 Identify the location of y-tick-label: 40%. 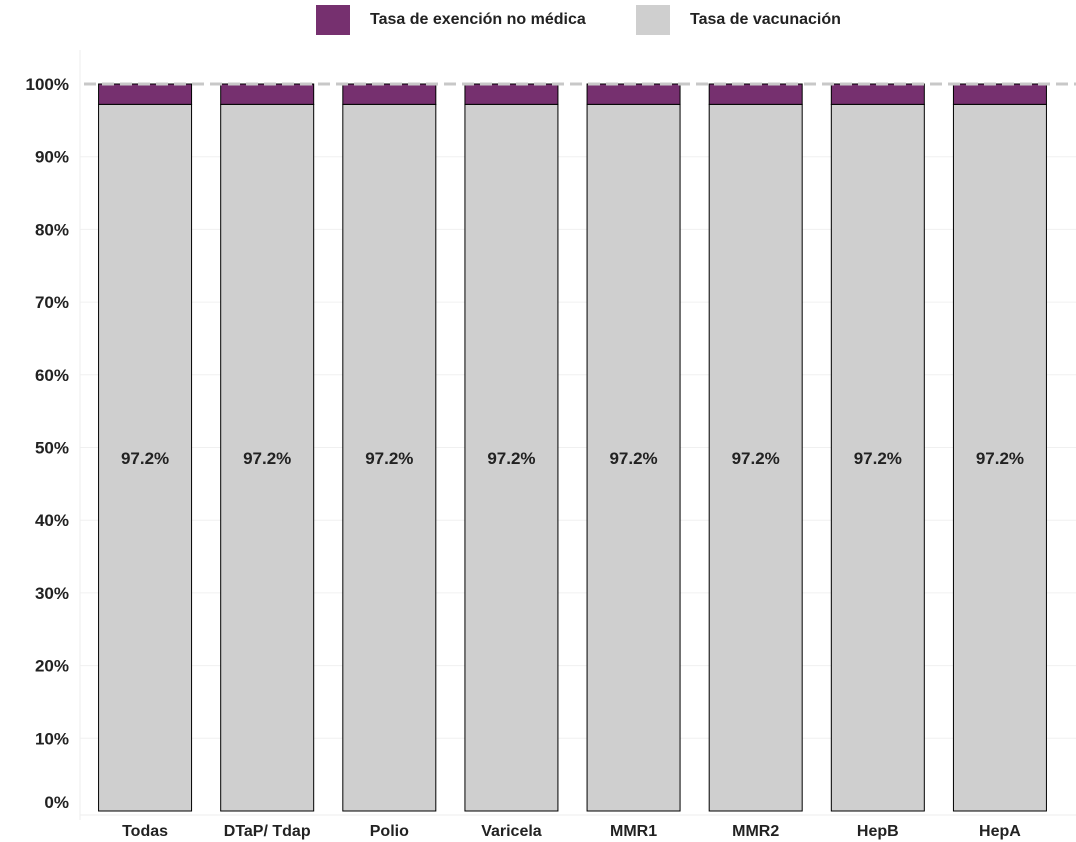
(52, 520).